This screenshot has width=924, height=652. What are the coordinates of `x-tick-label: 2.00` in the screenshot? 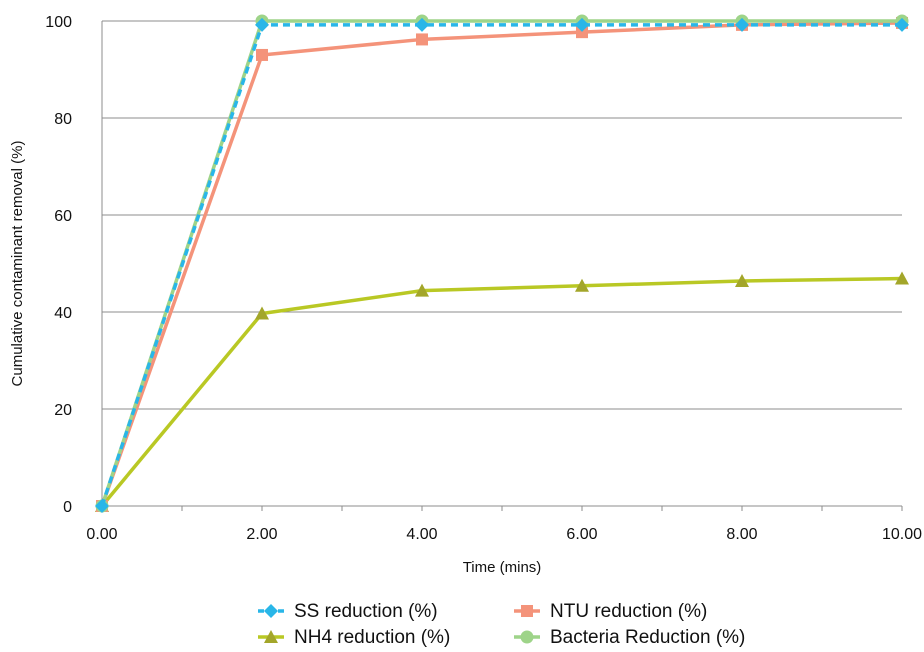 It's located at (261, 534).